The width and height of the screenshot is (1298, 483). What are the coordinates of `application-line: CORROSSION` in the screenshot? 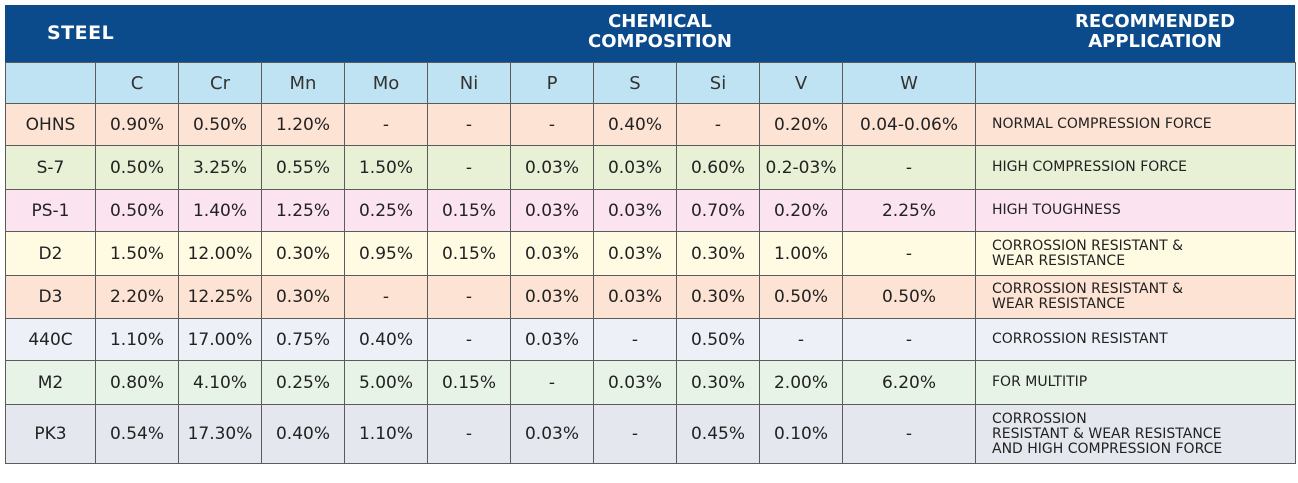 It's located at (1039, 418).